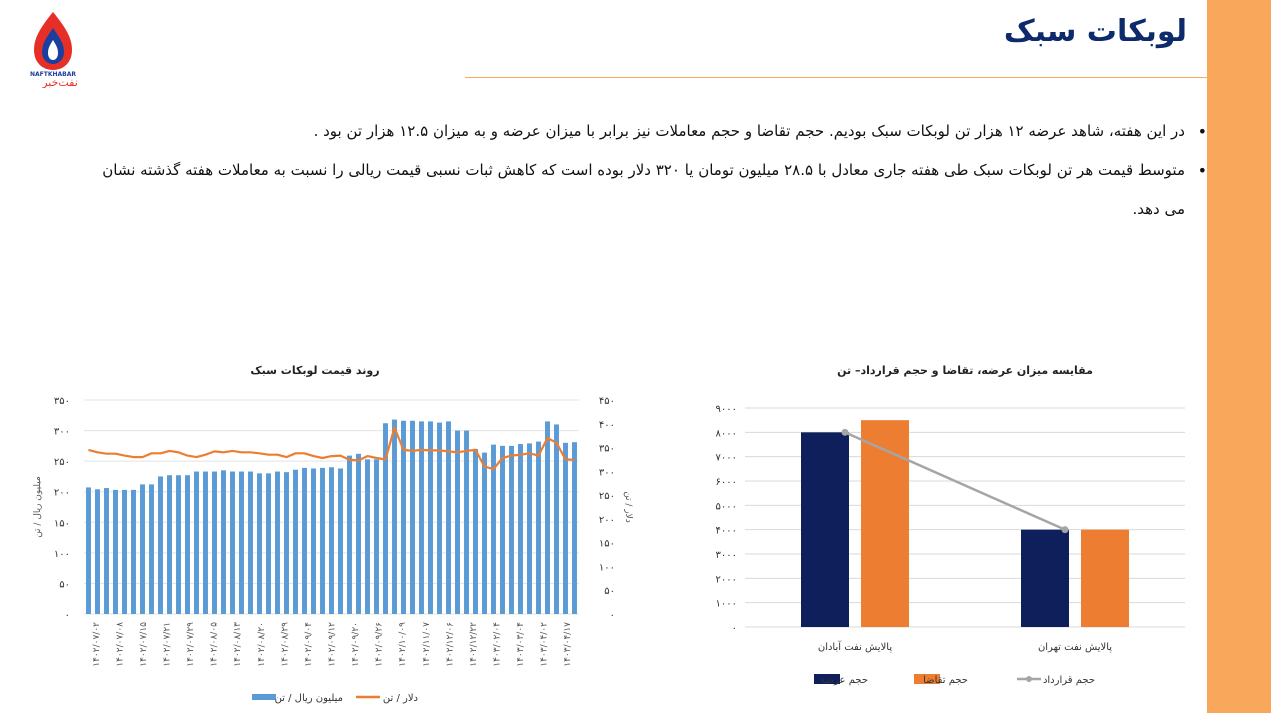  What do you see at coordinates (609, 591) in the screenshot?
I see `y2-tick-label: ۵۰` at bounding box center [609, 591].